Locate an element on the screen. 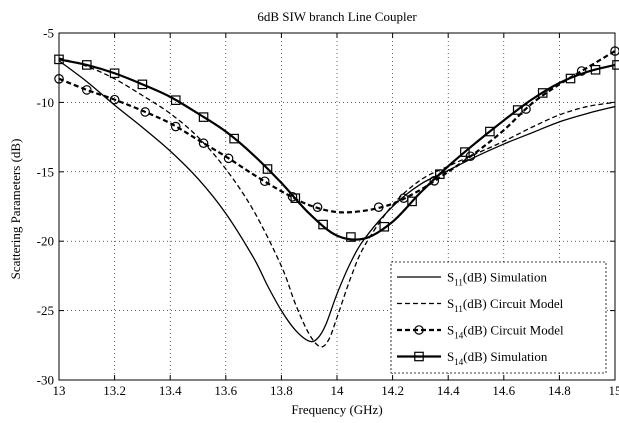  y-tick-label: -20 is located at coordinates (45, 241).